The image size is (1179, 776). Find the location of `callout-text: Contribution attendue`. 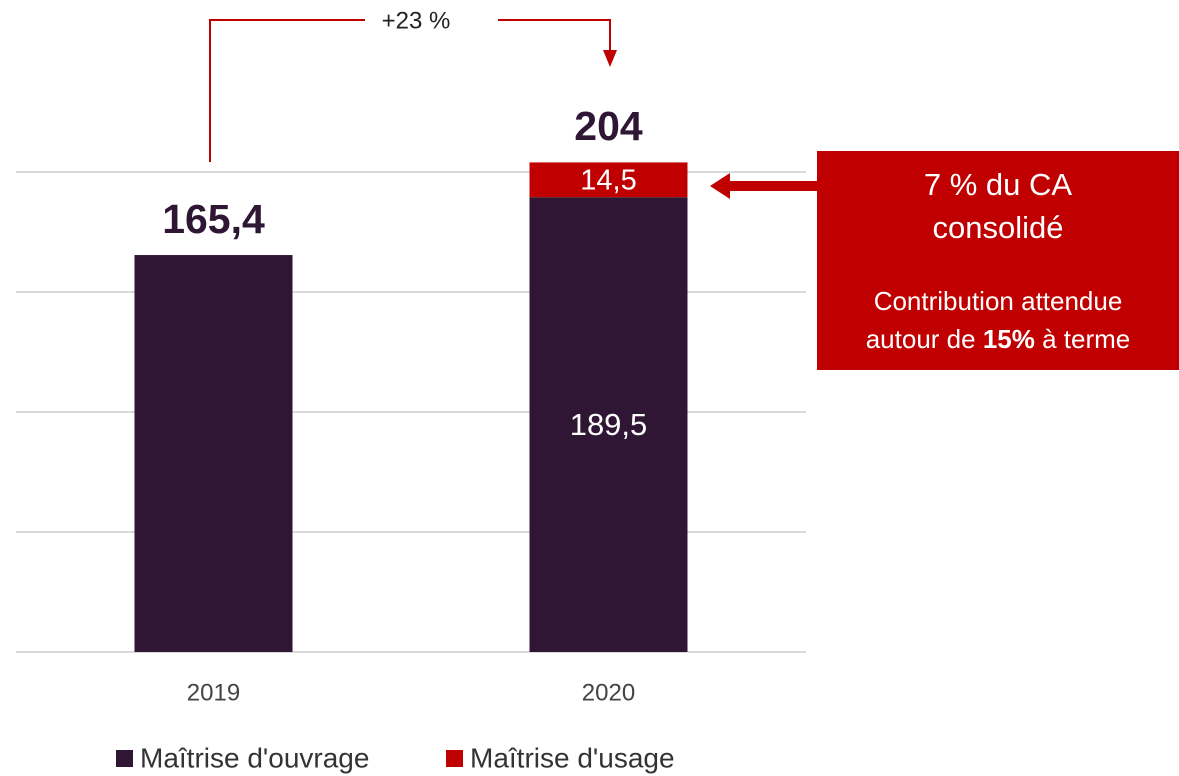

callout-text: Contribution attendue is located at coordinates (998, 301).